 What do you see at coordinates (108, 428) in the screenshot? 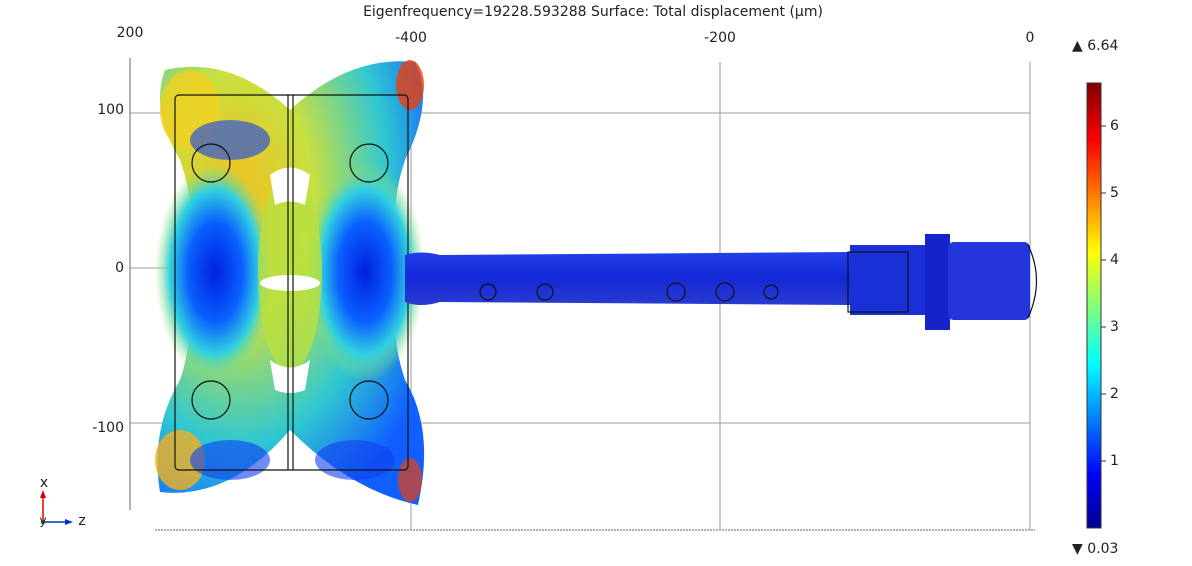
I see `y-tick-label: -100` at bounding box center [108, 428].